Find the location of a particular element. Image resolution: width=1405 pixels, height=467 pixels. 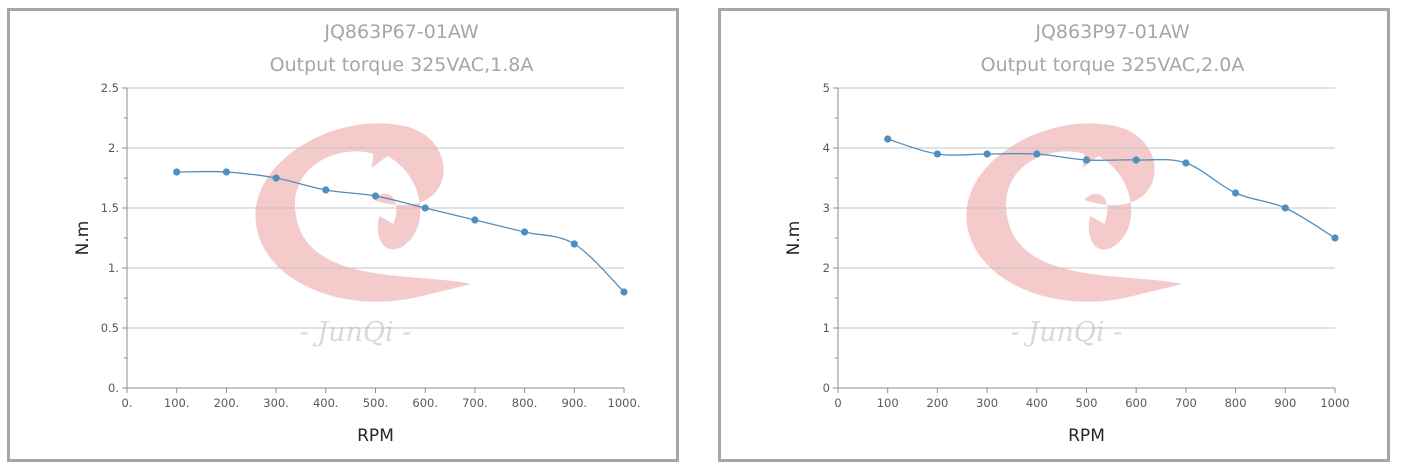

chart-subtitle: Output torque 325VAC,1.8A is located at coordinates (402, 65).